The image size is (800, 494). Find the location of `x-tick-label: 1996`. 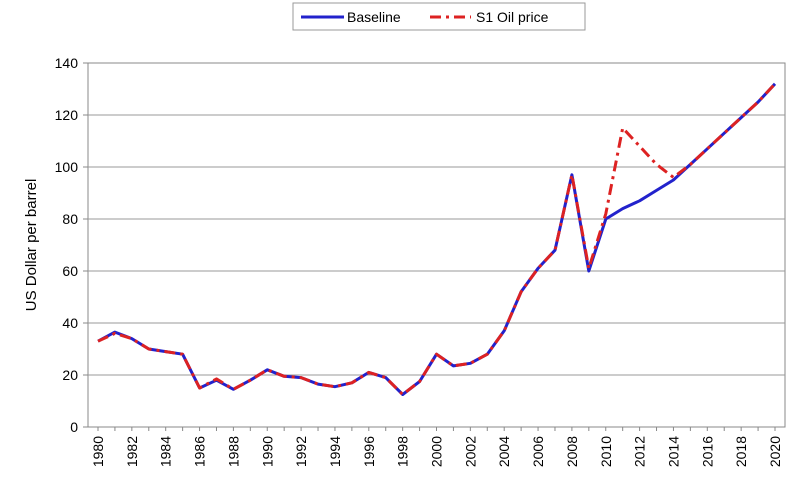

x-tick-label: 1996 is located at coordinates (369, 451).